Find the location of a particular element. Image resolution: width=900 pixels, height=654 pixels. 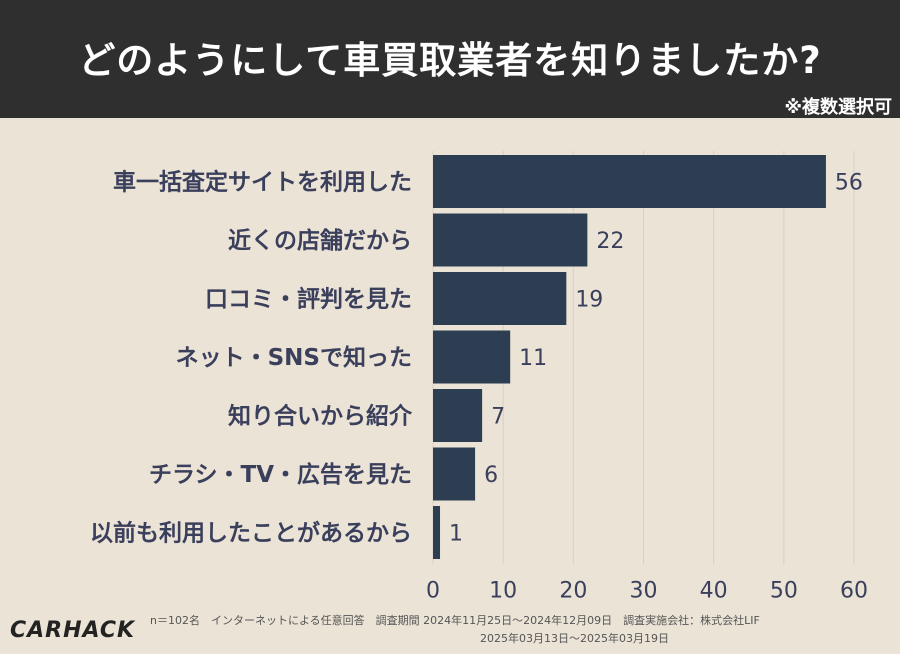

x-tick-label: 20 is located at coordinates (573, 591).